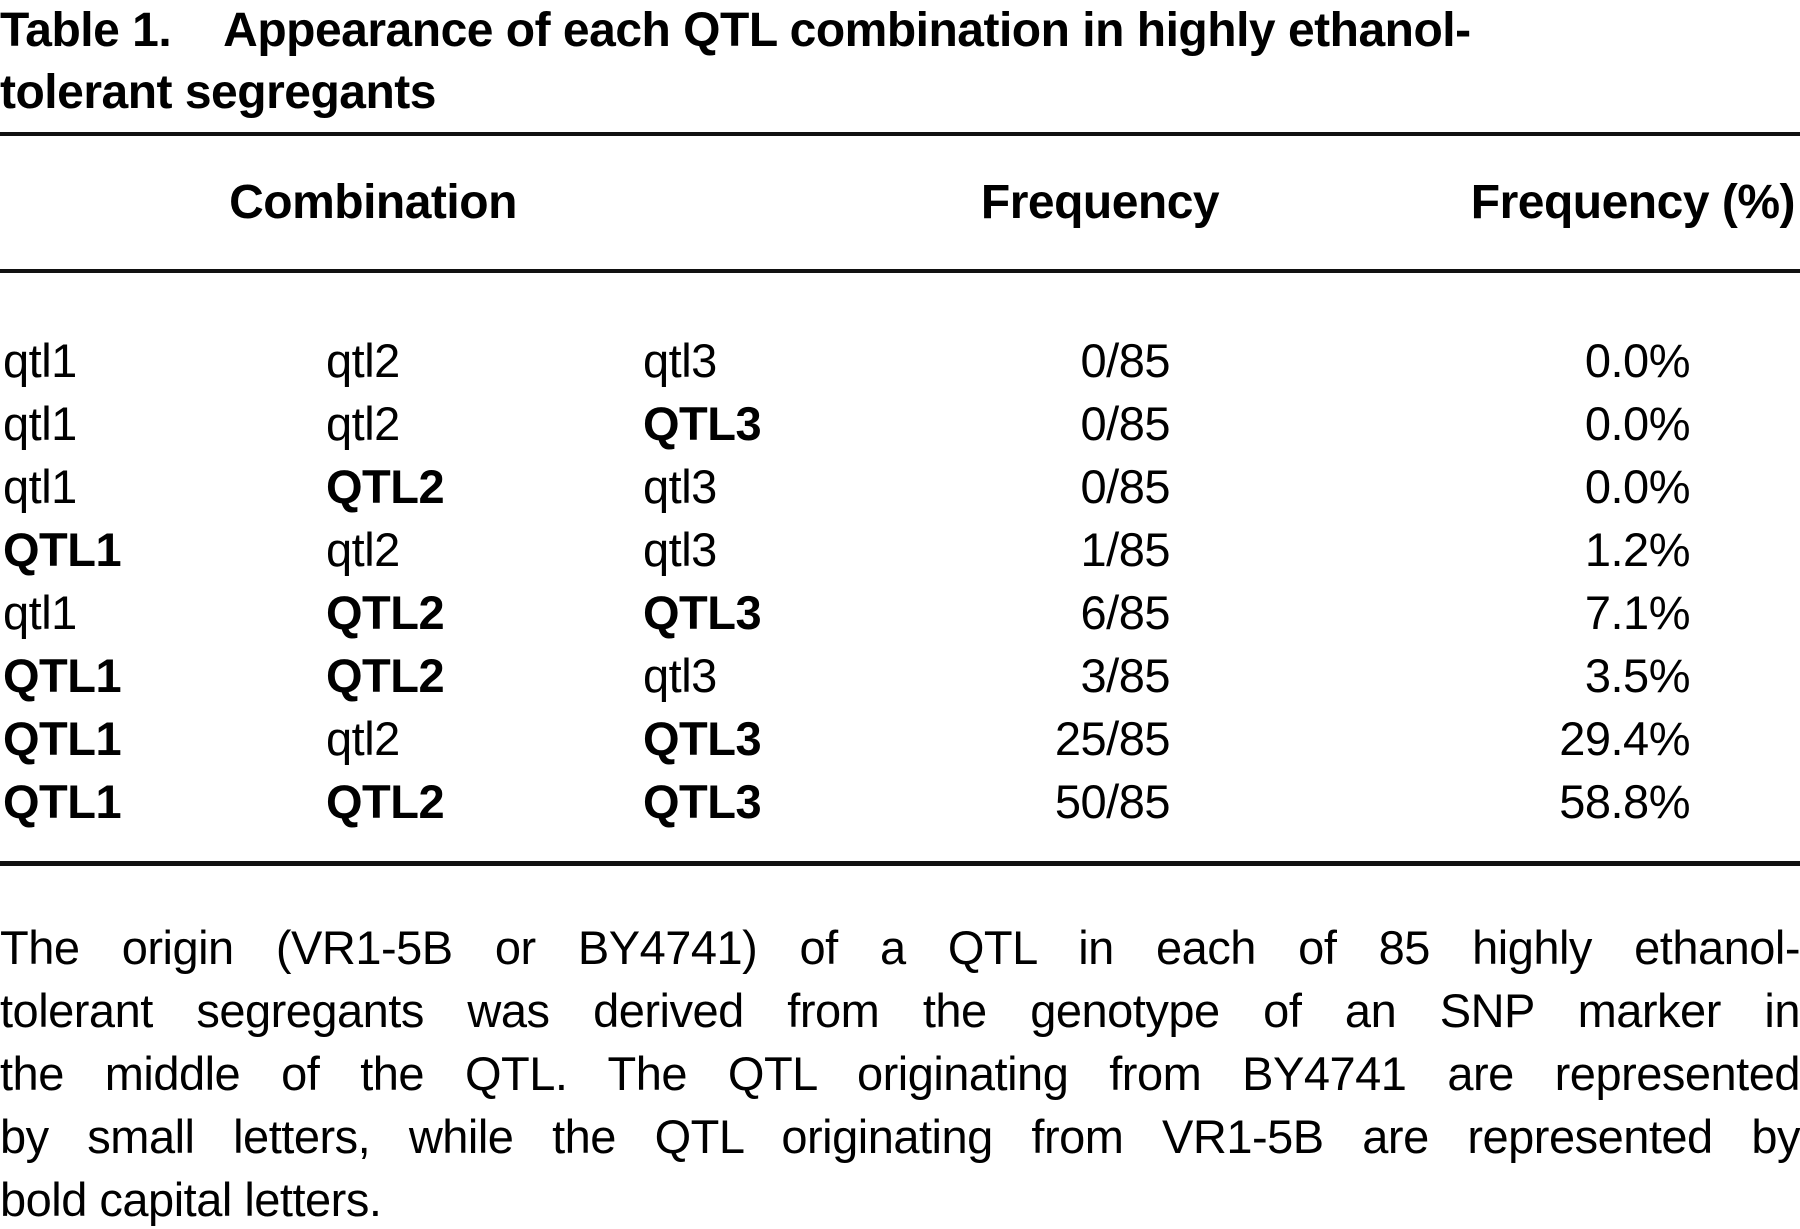  What do you see at coordinates (900, 549) in the screenshot?
I see `table-row: QTL1 qtl2 qtl3 1/85 1.2%` at bounding box center [900, 549].